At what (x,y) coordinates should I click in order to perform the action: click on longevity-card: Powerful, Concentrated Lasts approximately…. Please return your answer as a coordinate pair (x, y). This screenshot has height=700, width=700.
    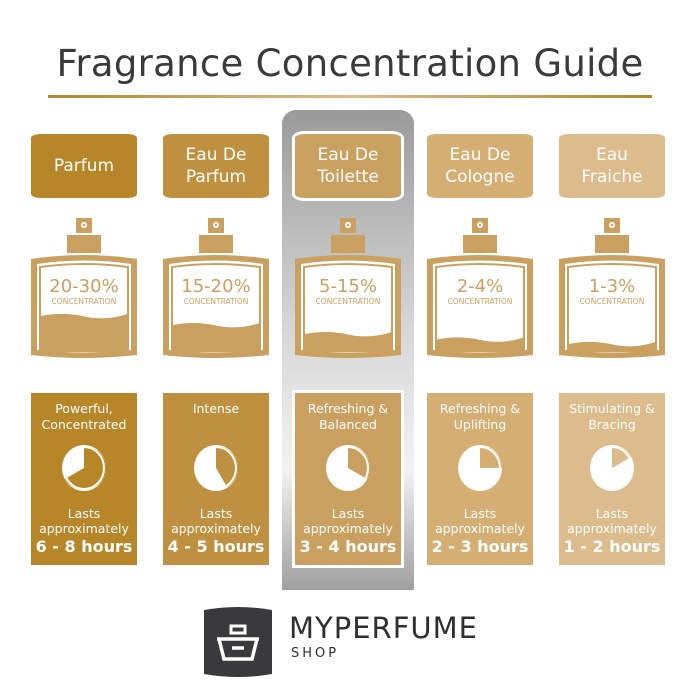
    Looking at the image, I should click on (84, 479).